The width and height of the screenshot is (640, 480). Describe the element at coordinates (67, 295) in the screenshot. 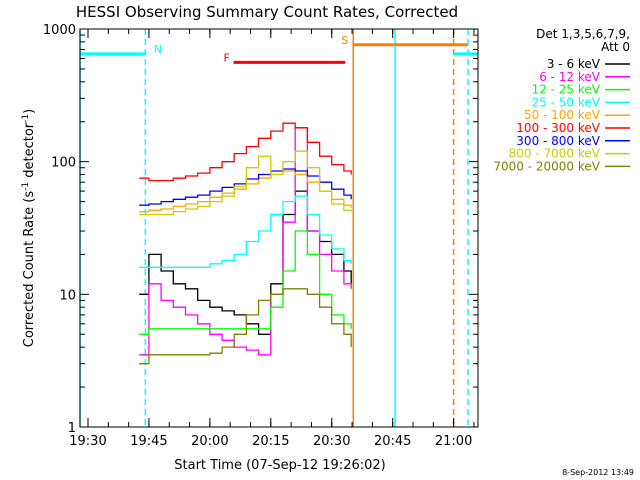

I see `y-tick-label-1: 10` at that location.